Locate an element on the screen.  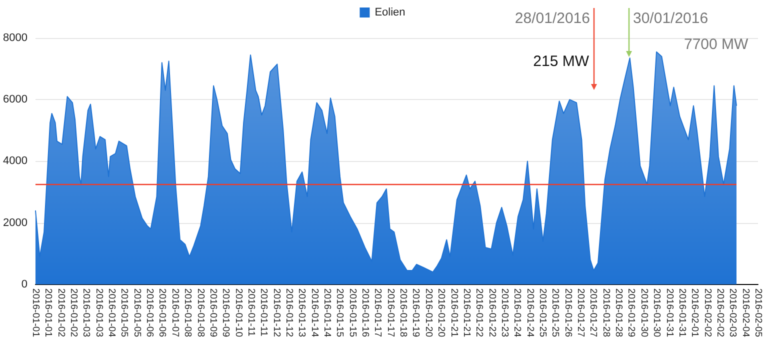
x-tick-label: 2016-02-03 is located at coordinates (732, 313).